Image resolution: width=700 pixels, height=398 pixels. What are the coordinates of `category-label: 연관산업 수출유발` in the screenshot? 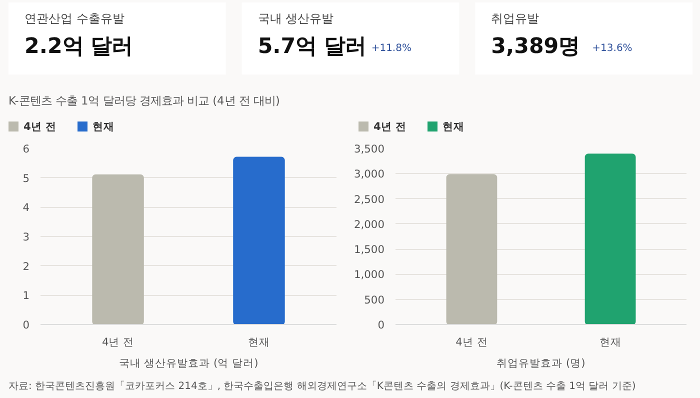 It's located at (74, 19).